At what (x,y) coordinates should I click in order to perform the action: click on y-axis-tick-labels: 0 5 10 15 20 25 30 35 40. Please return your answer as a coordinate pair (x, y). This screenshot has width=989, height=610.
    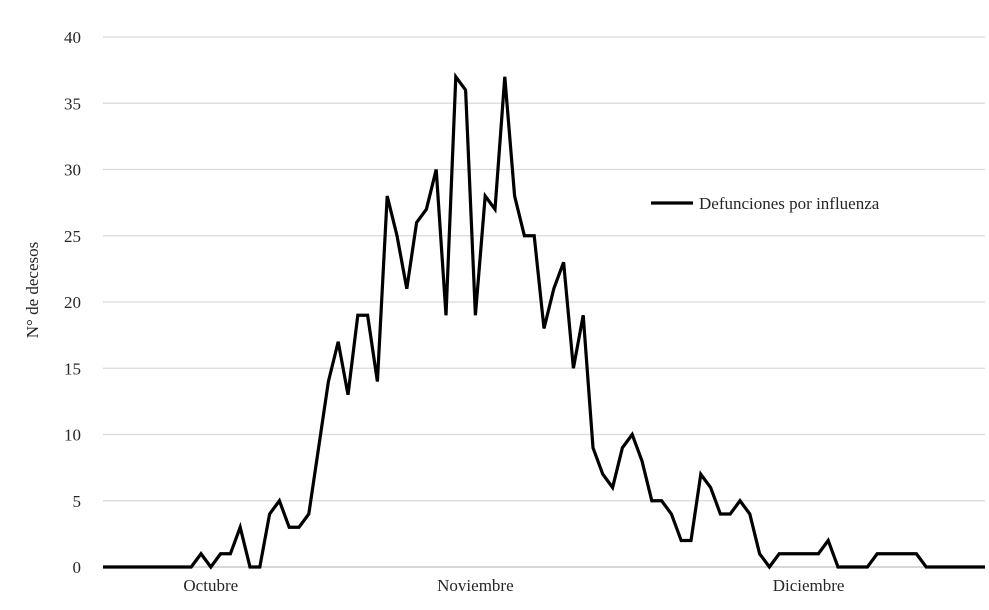
    Looking at the image, I should click on (72, 302).